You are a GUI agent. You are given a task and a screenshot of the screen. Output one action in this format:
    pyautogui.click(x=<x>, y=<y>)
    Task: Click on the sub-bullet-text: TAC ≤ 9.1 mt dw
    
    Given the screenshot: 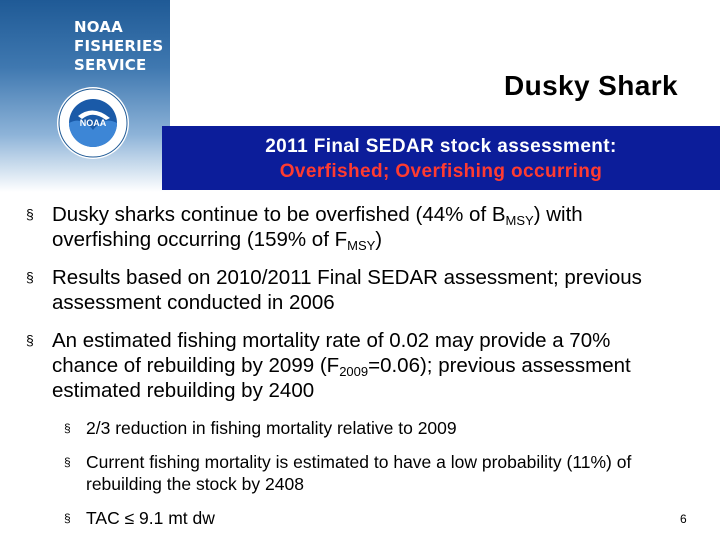 What is the action you would take?
    pyautogui.click(x=150, y=518)
    